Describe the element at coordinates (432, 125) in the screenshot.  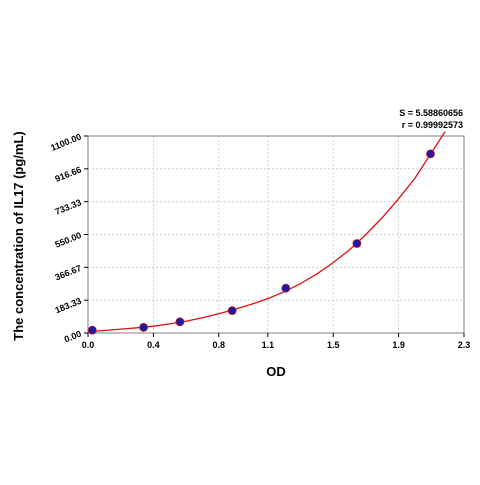
I see `stat-r-value: r = 0.99992573` at that location.